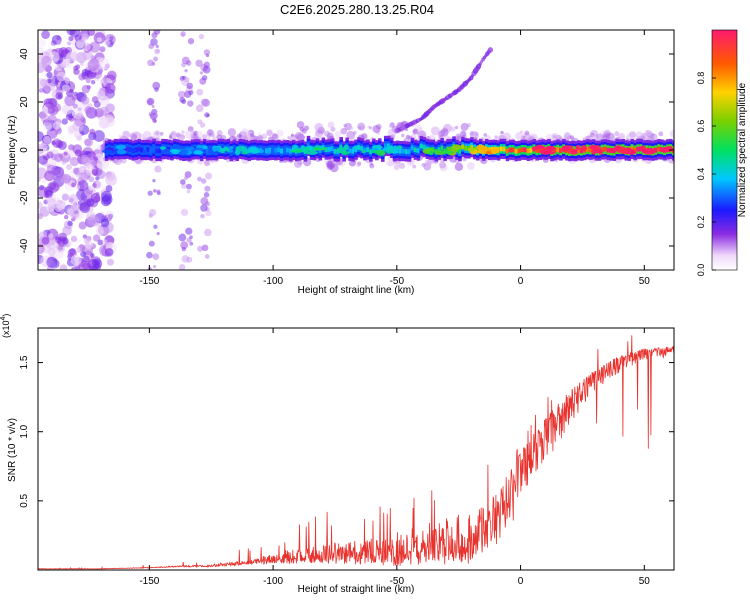 The height and width of the screenshot is (600, 750). What do you see at coordinates (24, 54) in the screenshot?
I see `y-tick-label: 40` at bounding box center [24, 54].